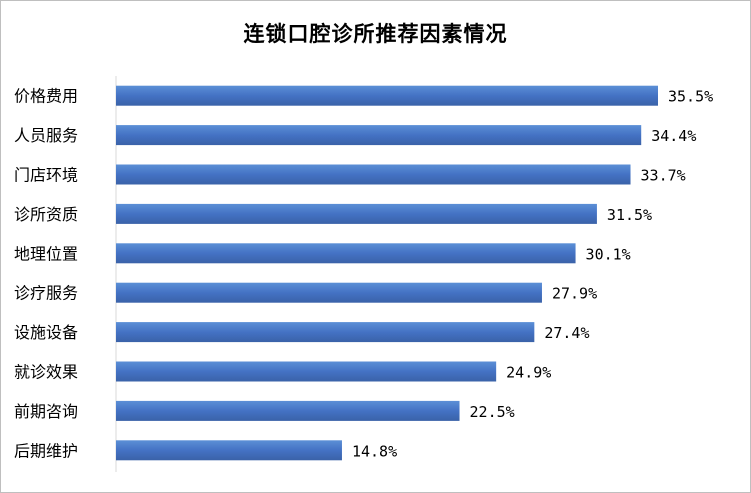 Image resolution: width=751 pixels, height=493 pixels. What do you see at coordinates (46, 96) in the screenshot?
I see `category-label: 价格费用` at bounding box center [46, 96].